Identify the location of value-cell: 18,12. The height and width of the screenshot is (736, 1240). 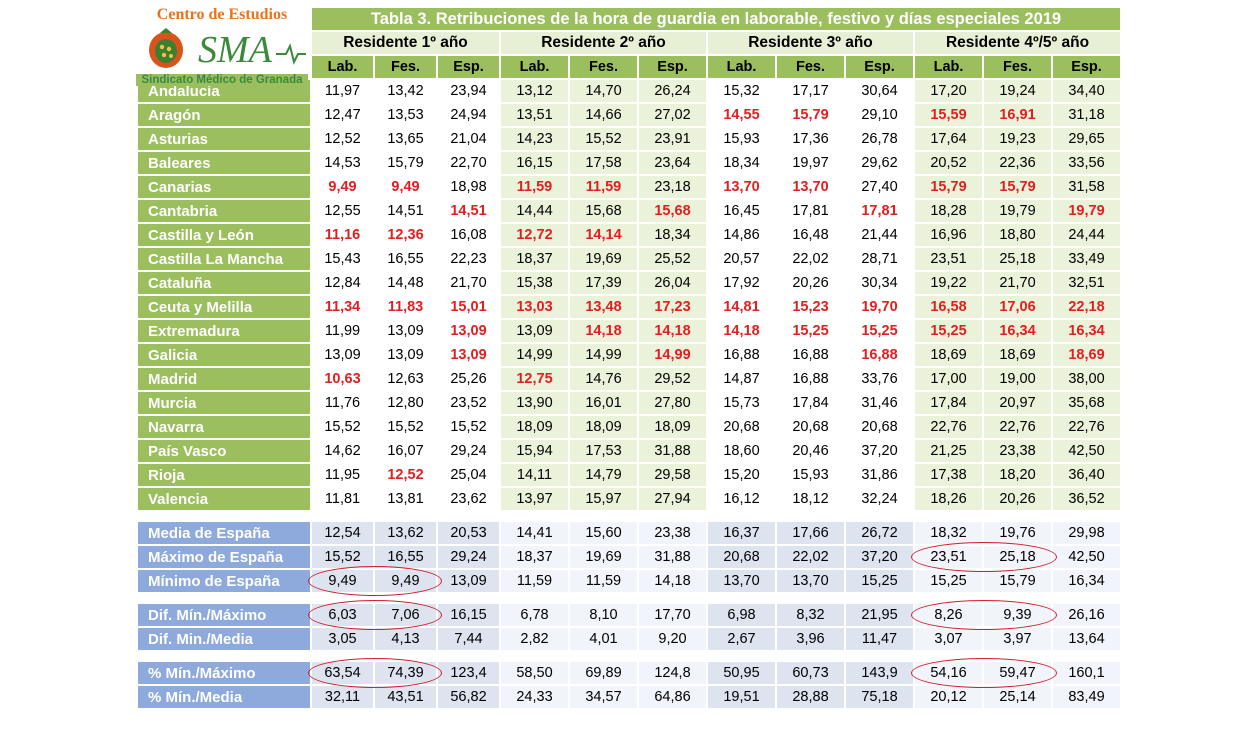
(810, 499).